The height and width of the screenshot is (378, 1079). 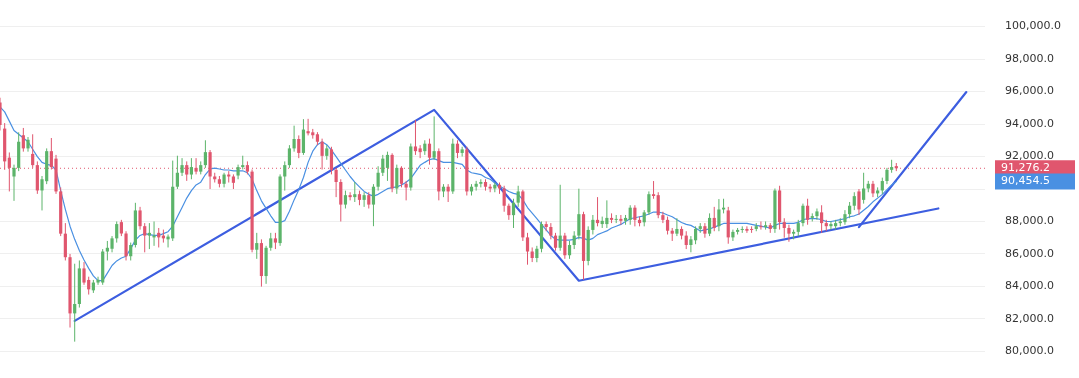 I want to click on y-tick-label: 84,000.0, so click(x=1029, y=286).